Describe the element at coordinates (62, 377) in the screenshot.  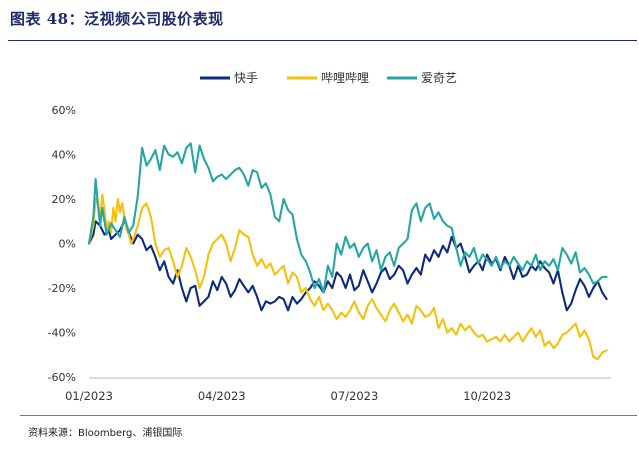
I see `y-tick-label: -60%` at that location.